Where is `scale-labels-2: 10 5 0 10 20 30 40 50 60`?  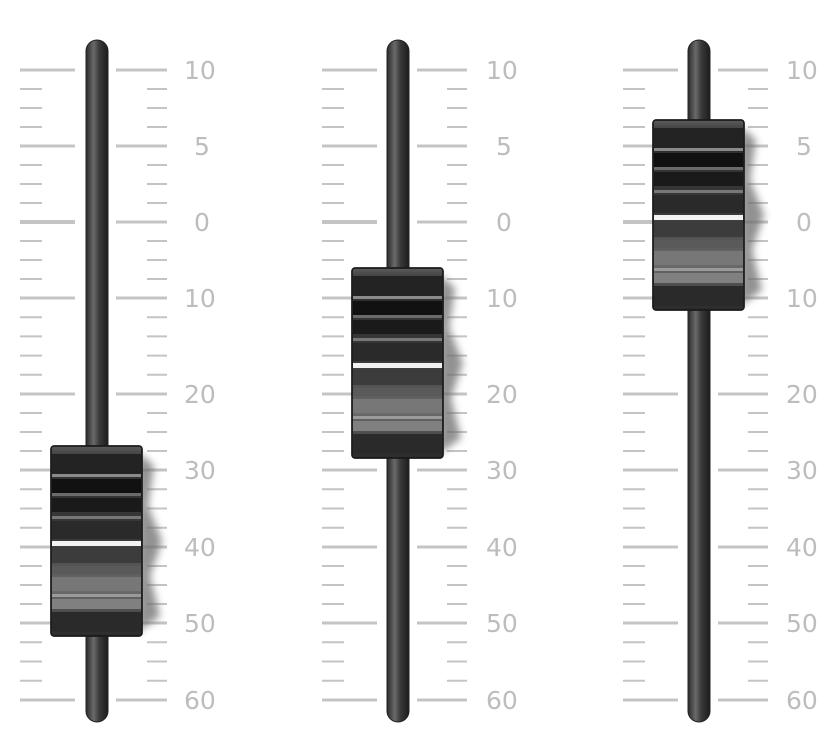 scale-labels-2: 10 5 0 10 20 30 40 50 60 is located at coordinates (502, 385).